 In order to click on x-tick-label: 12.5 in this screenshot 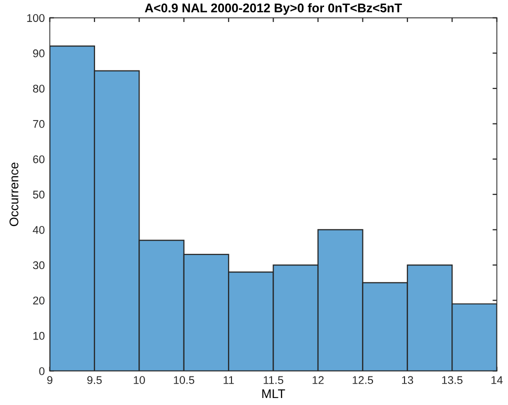, I will do `click(363, 380)`.